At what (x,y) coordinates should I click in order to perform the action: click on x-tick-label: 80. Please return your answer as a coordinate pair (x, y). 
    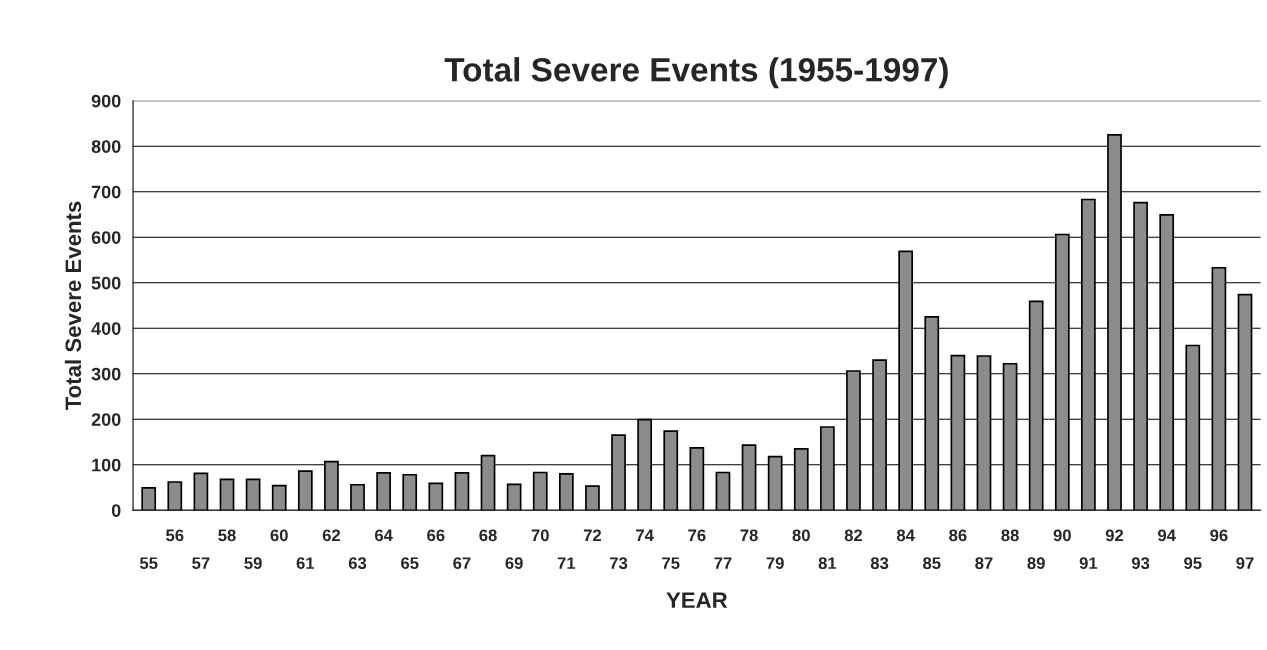
    Looking at the image, I should click on (801, 535).